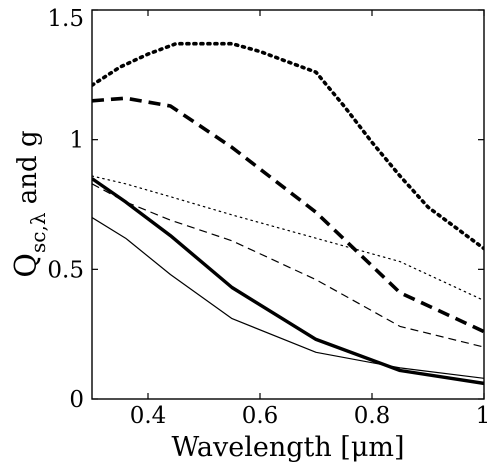 The width and height of the screenshot is (488, 467). I want to click on x-tick-label: 0.8, so click(372, 416).